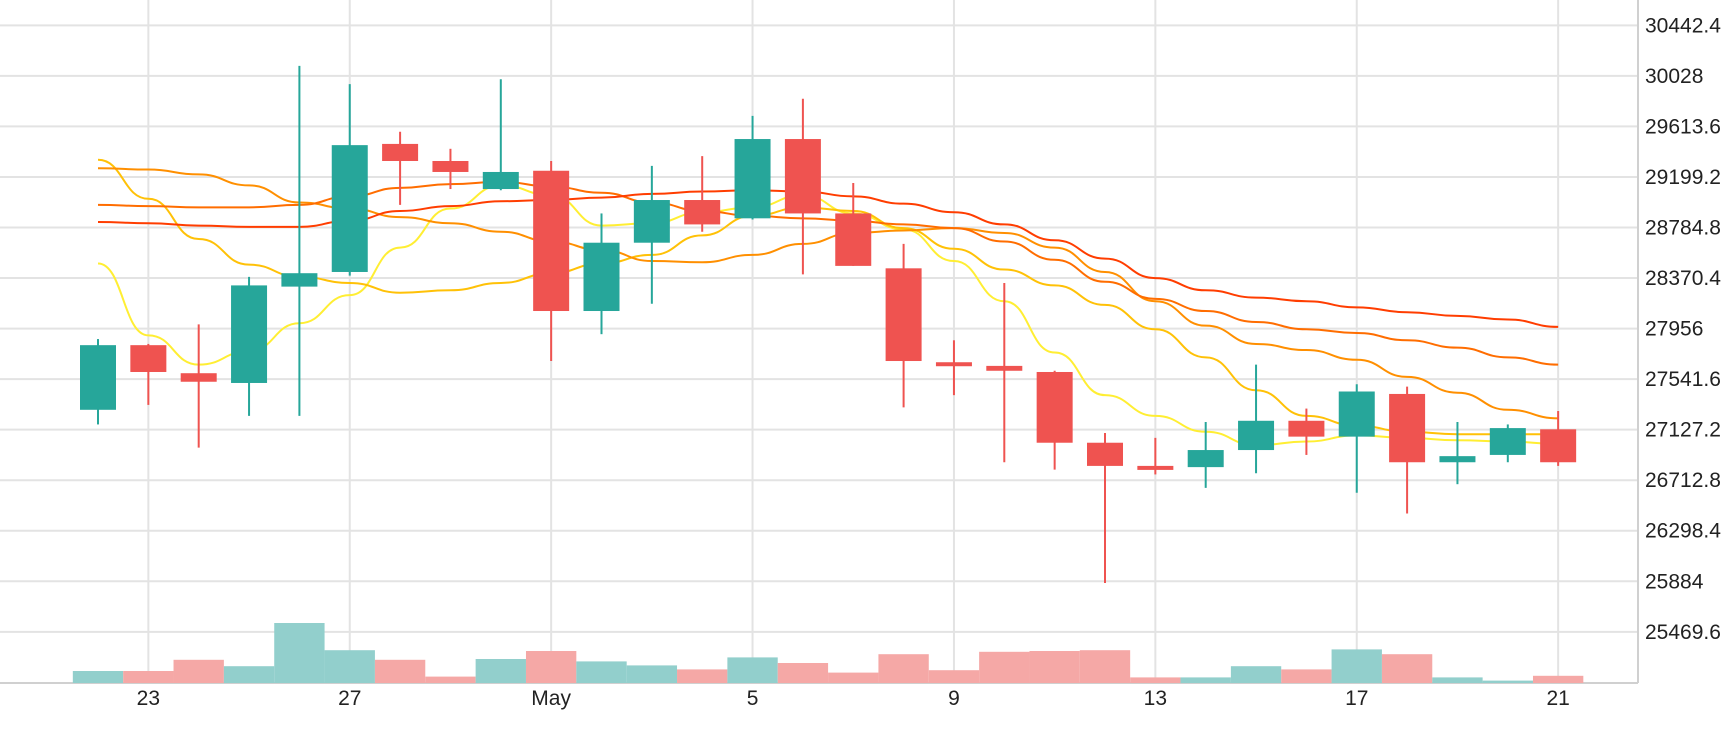  I want to click on time-tick-label: 21, so click(1557, 698).